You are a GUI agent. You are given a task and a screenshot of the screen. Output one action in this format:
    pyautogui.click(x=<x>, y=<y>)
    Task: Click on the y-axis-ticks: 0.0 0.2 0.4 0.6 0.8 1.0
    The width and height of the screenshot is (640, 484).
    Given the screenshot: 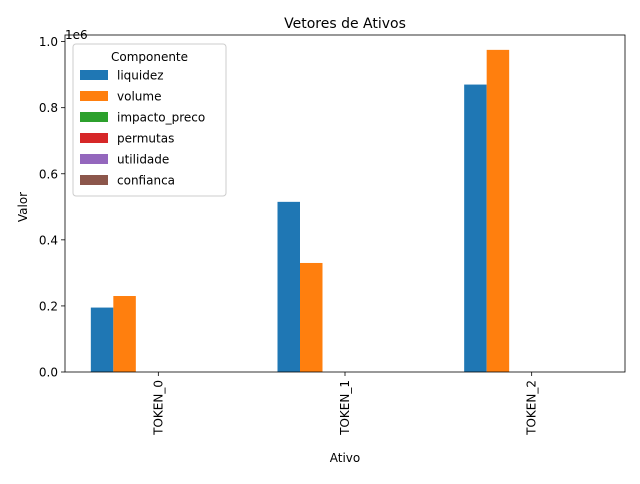 What is the action you would take?
    pyautogui.click(x=52, y=207)
    